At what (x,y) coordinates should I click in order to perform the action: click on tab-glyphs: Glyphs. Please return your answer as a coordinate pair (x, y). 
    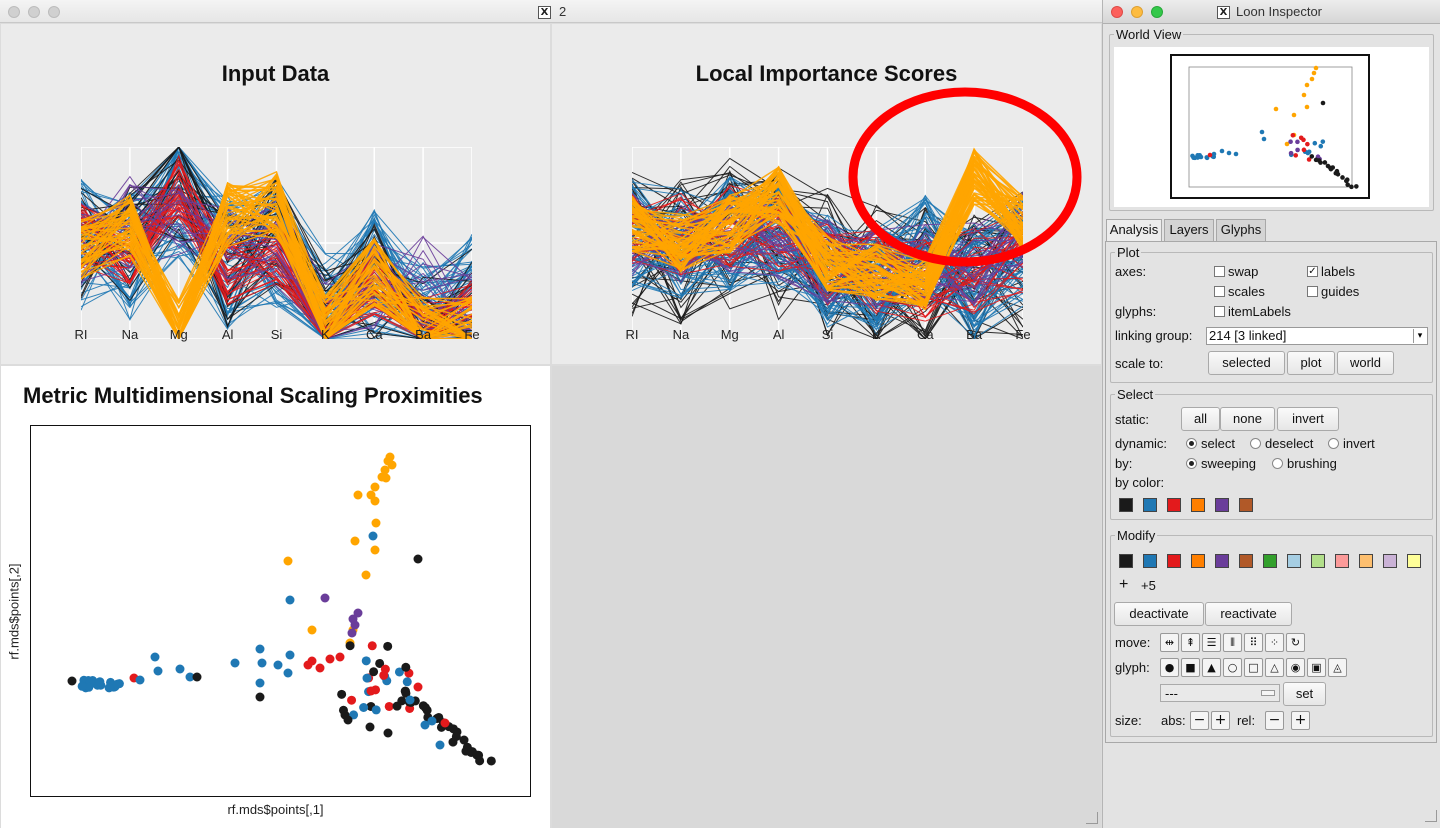
    Looking at the image, I should click on (1241, 230).